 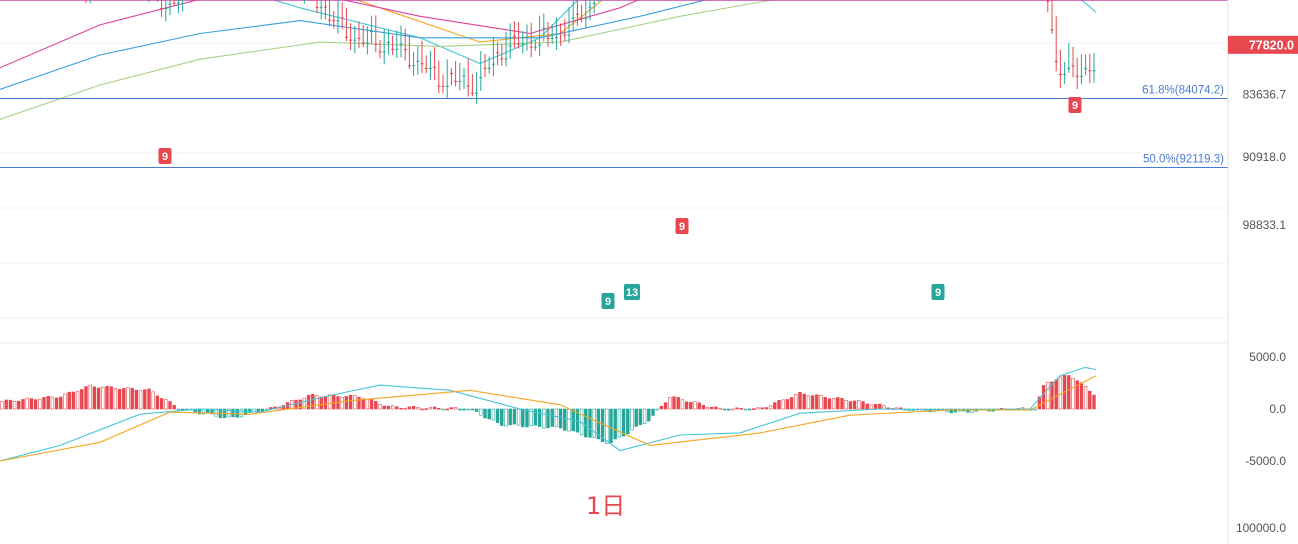 What do you see at coordinates (1265, 461) in the screenshot?
I see `macd-tick-label: -5000.0` at bounding box center [1265, 461].